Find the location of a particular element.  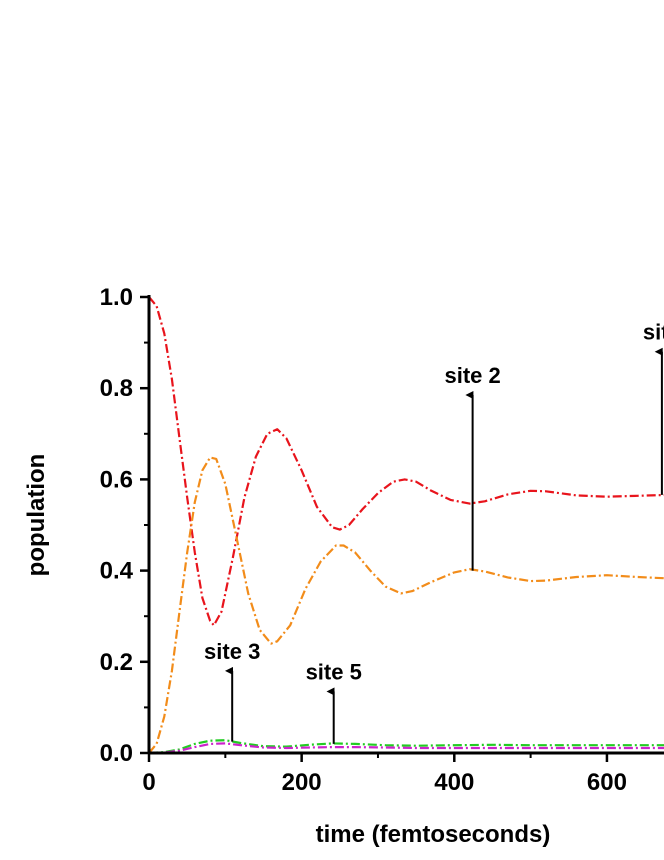

x-tick-label: 200 is located at coordinates (302, 782).